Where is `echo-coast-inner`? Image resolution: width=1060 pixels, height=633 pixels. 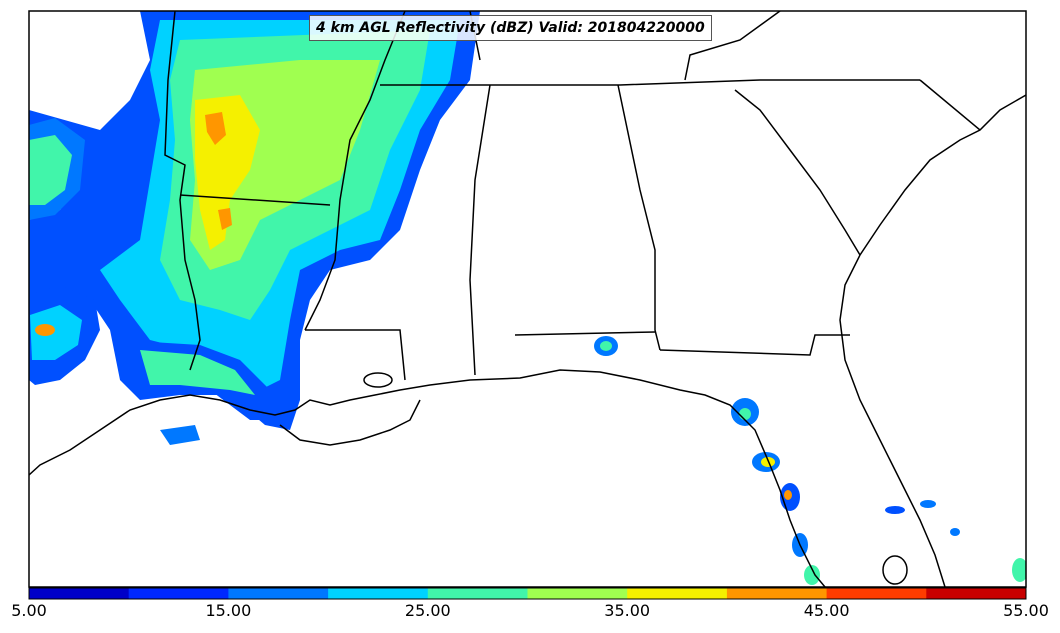 echo-coast-inner is located at coordinates (197, 372).